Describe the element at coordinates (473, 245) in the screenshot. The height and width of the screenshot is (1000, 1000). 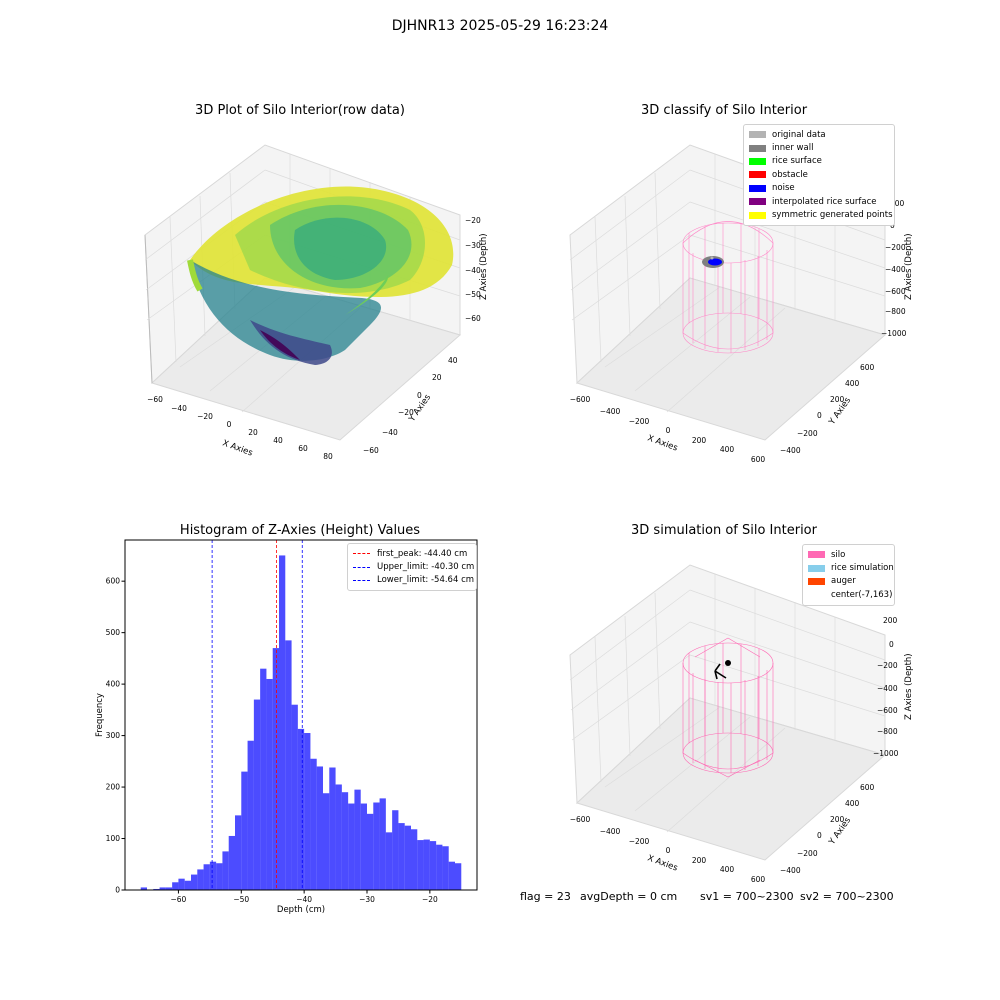
I see `svg-text: −30` at that location.